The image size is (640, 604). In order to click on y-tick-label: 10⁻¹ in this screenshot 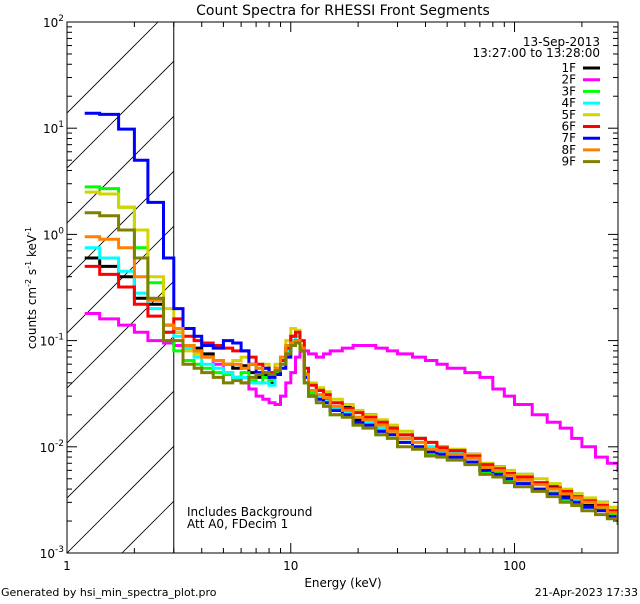, I will do `click(52, 341)`.